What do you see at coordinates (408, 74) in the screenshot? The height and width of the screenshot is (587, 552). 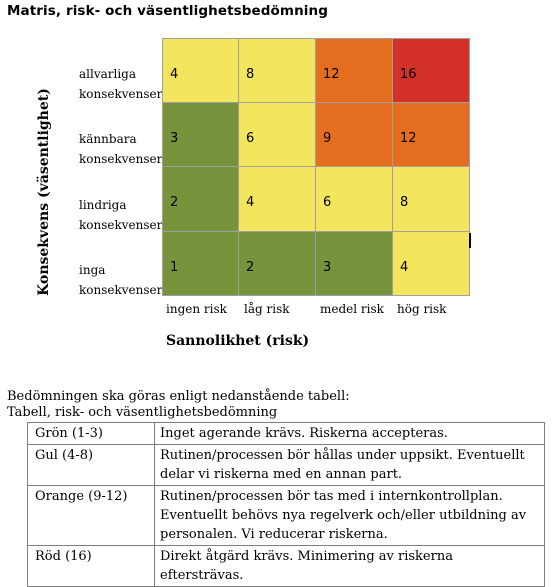 I see `matrix-cell-value: 16` at bounding box center [408, 74].